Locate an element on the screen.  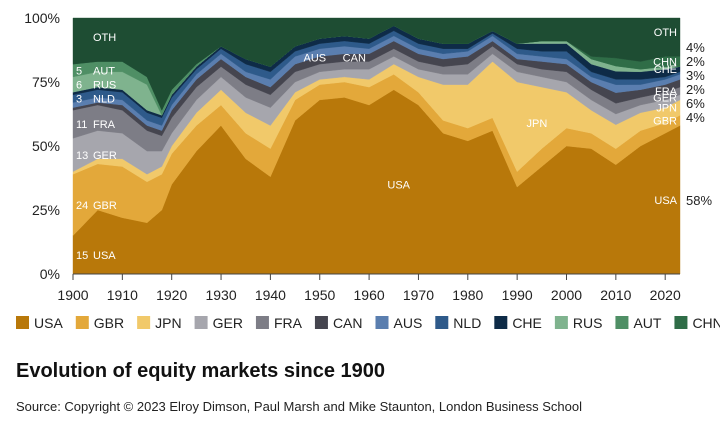
x-tick-label: 1910 is located at coordinates (122, 295).